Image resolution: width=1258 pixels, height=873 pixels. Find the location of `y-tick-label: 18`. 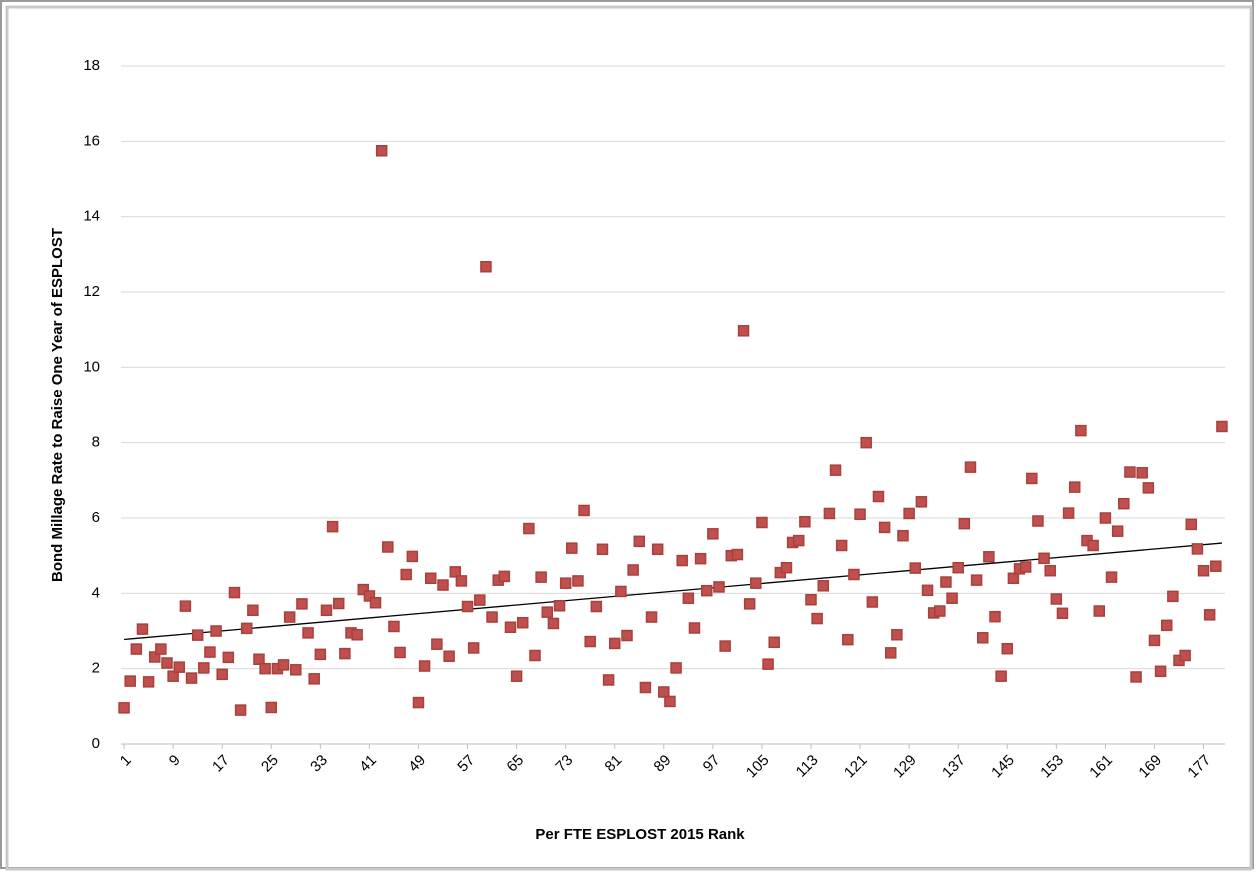

y-tick-label: 18 is located at coordinates (91, 65).